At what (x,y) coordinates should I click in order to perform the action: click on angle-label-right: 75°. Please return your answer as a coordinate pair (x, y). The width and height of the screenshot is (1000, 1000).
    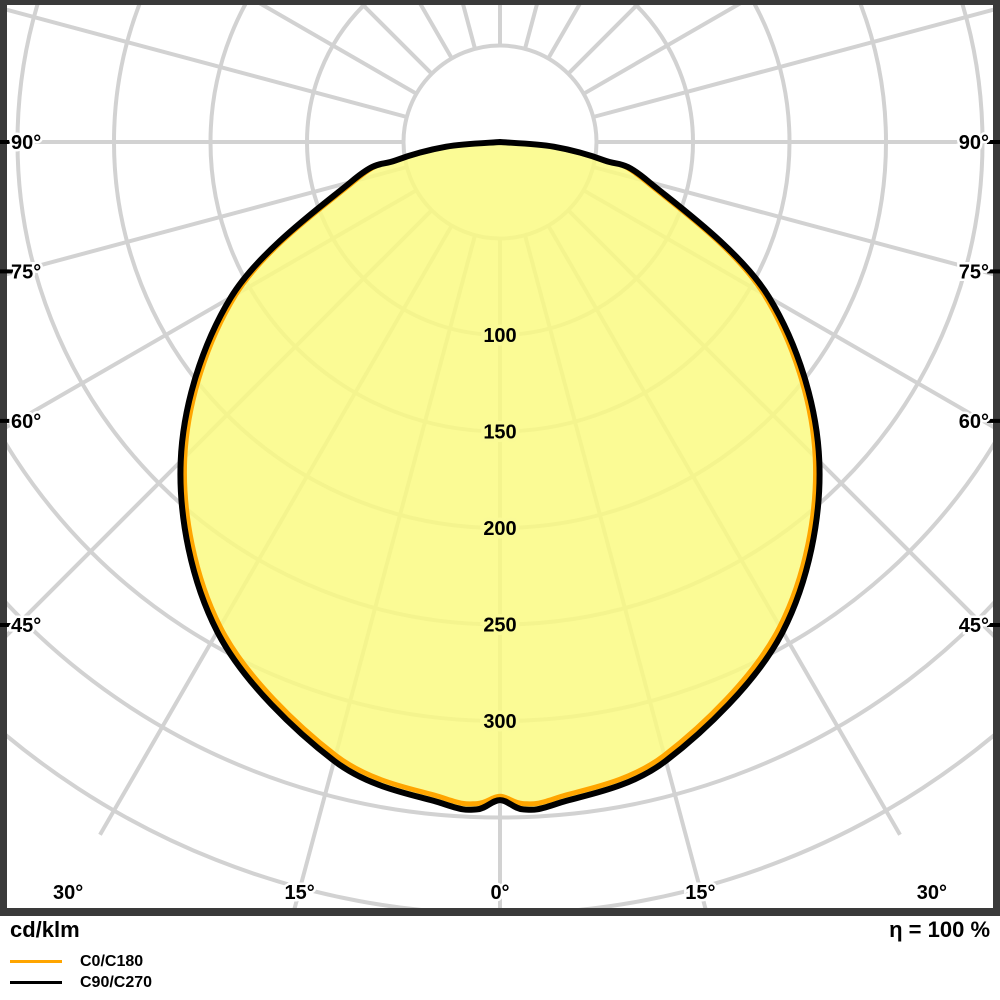
    Looking at the image, I should click on (974, 272).